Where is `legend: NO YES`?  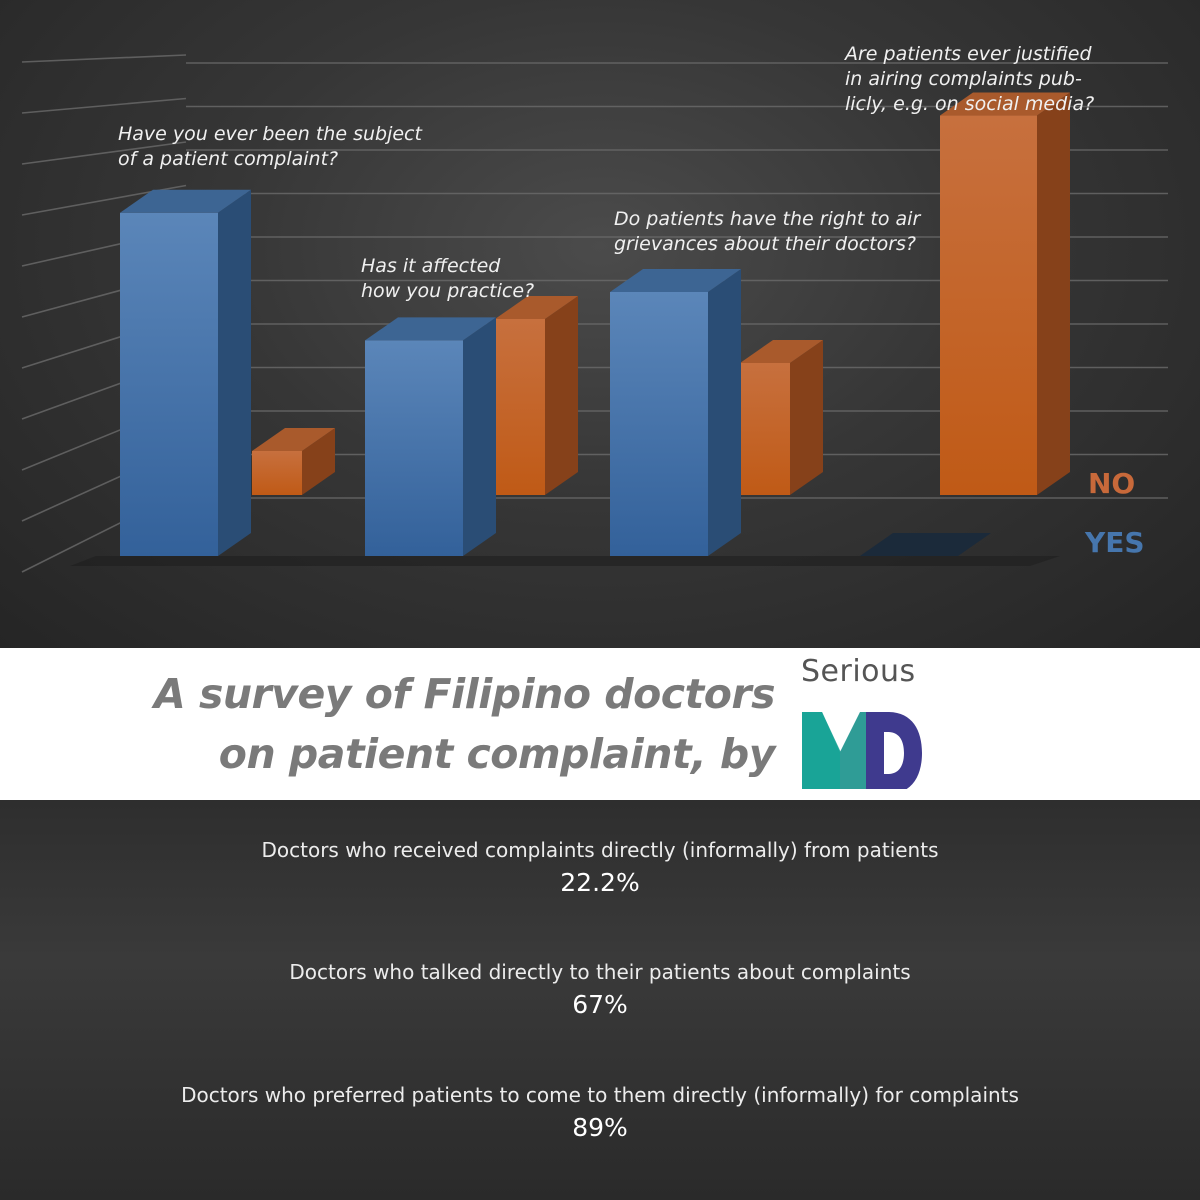
legend: NO YES is located at coordinates (1114, 513).